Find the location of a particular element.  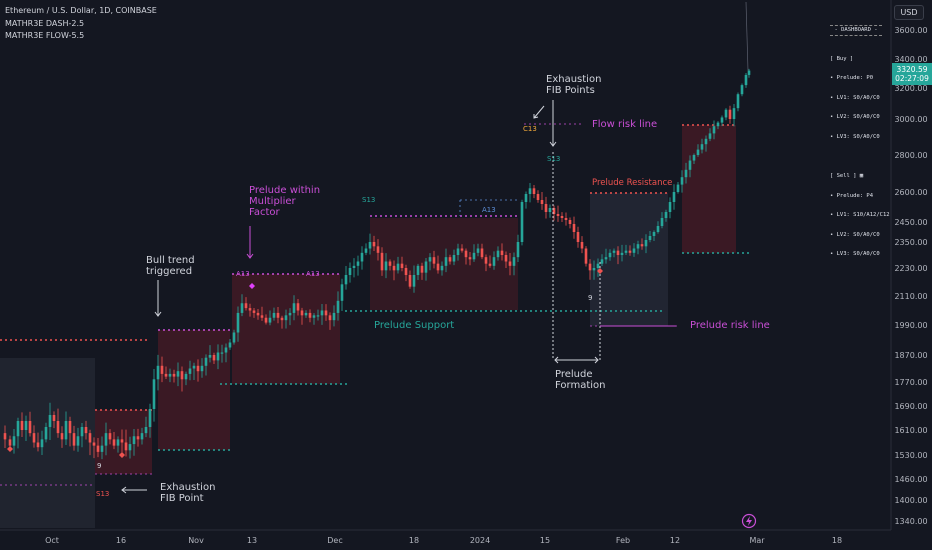

y-tick-label: 1690.00 is located at coordinates (910, 406).